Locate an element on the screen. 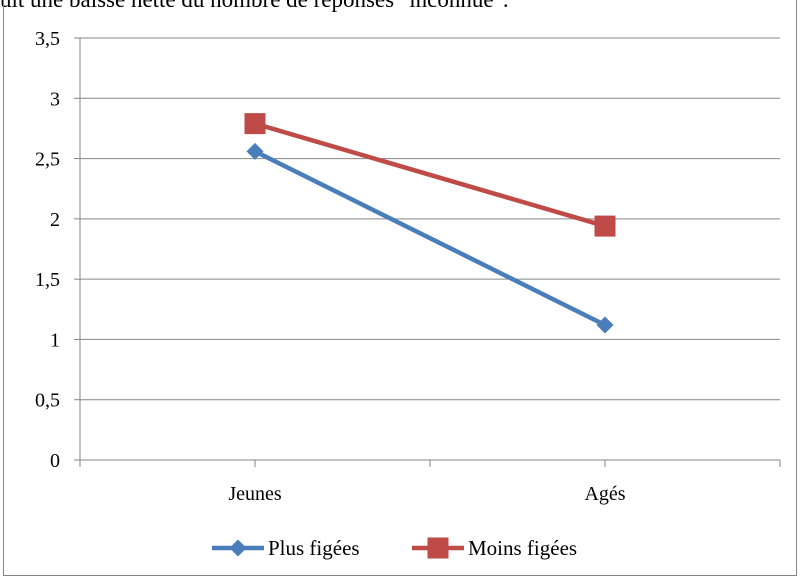 The height and width of the screenshot is (578, 800). legend: Plus figées Moins figées is located at coordinates (394, 548).